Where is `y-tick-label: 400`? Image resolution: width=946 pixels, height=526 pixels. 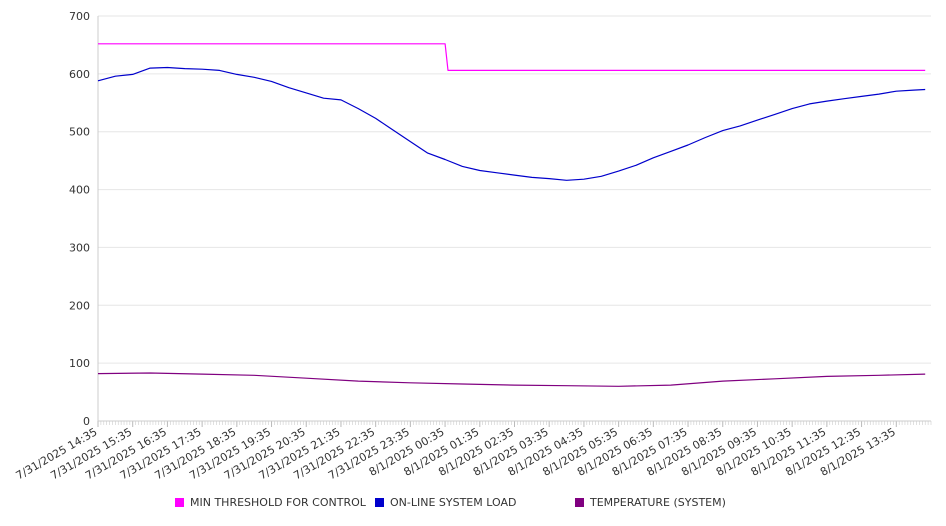
y-tick-label: 400 is located at coordinates (79, 190).